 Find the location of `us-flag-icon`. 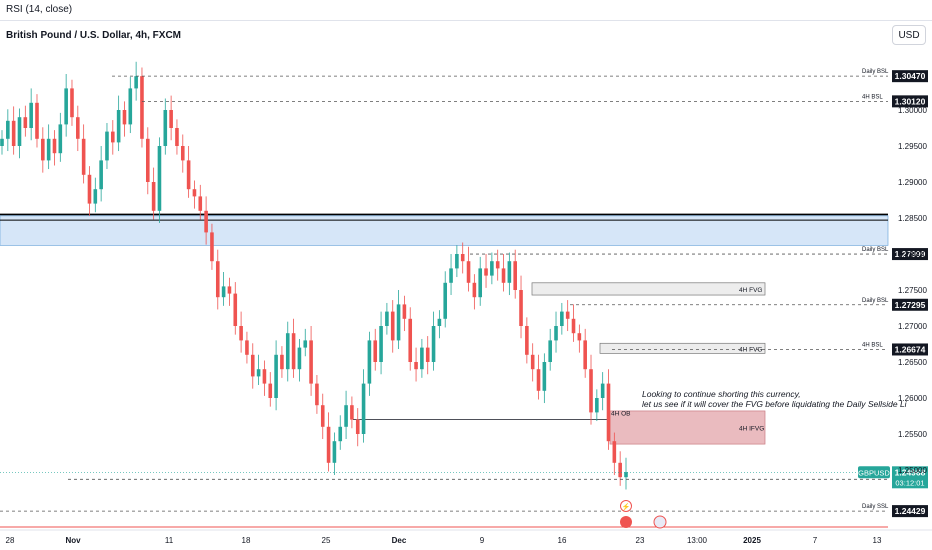

us-flag-icon is located at coordinates (660, 522).